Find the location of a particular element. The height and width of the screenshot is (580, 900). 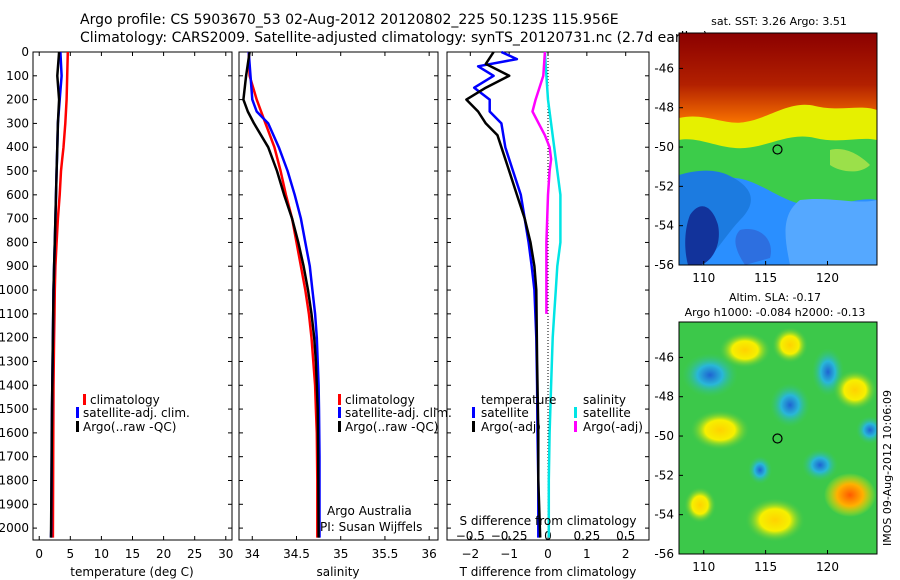

y-tick-label: 1900 is located at coordinates (14, 504).